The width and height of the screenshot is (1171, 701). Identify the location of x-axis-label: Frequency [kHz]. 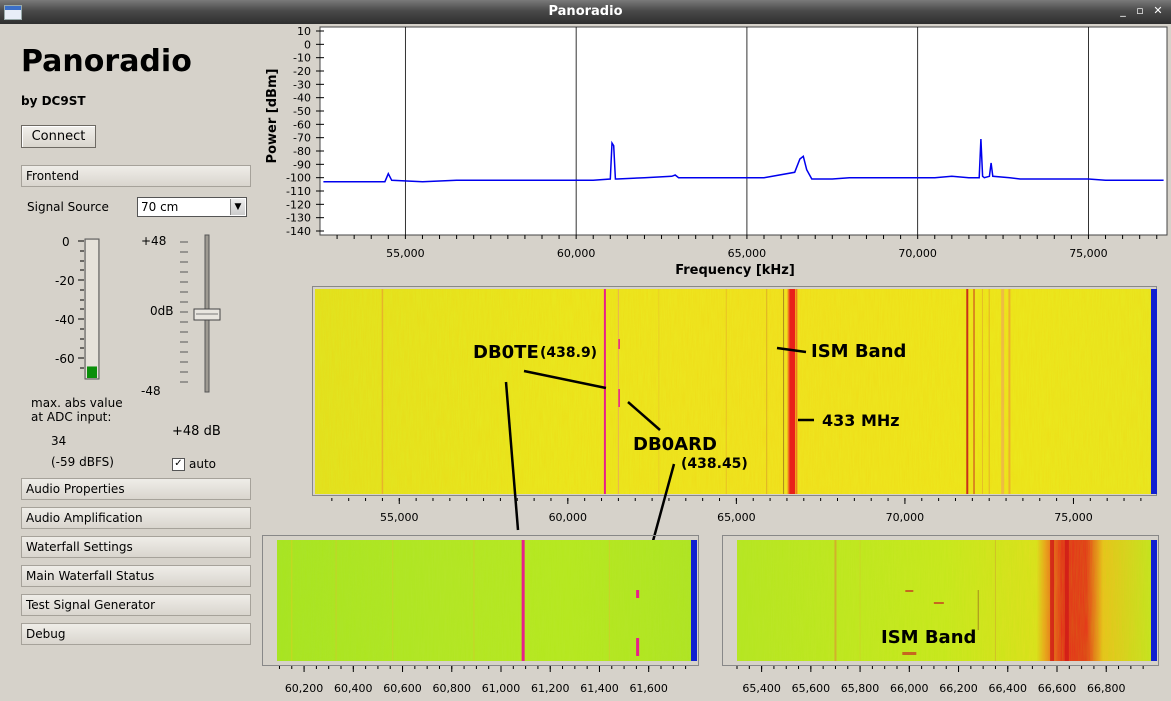
(735, 270).